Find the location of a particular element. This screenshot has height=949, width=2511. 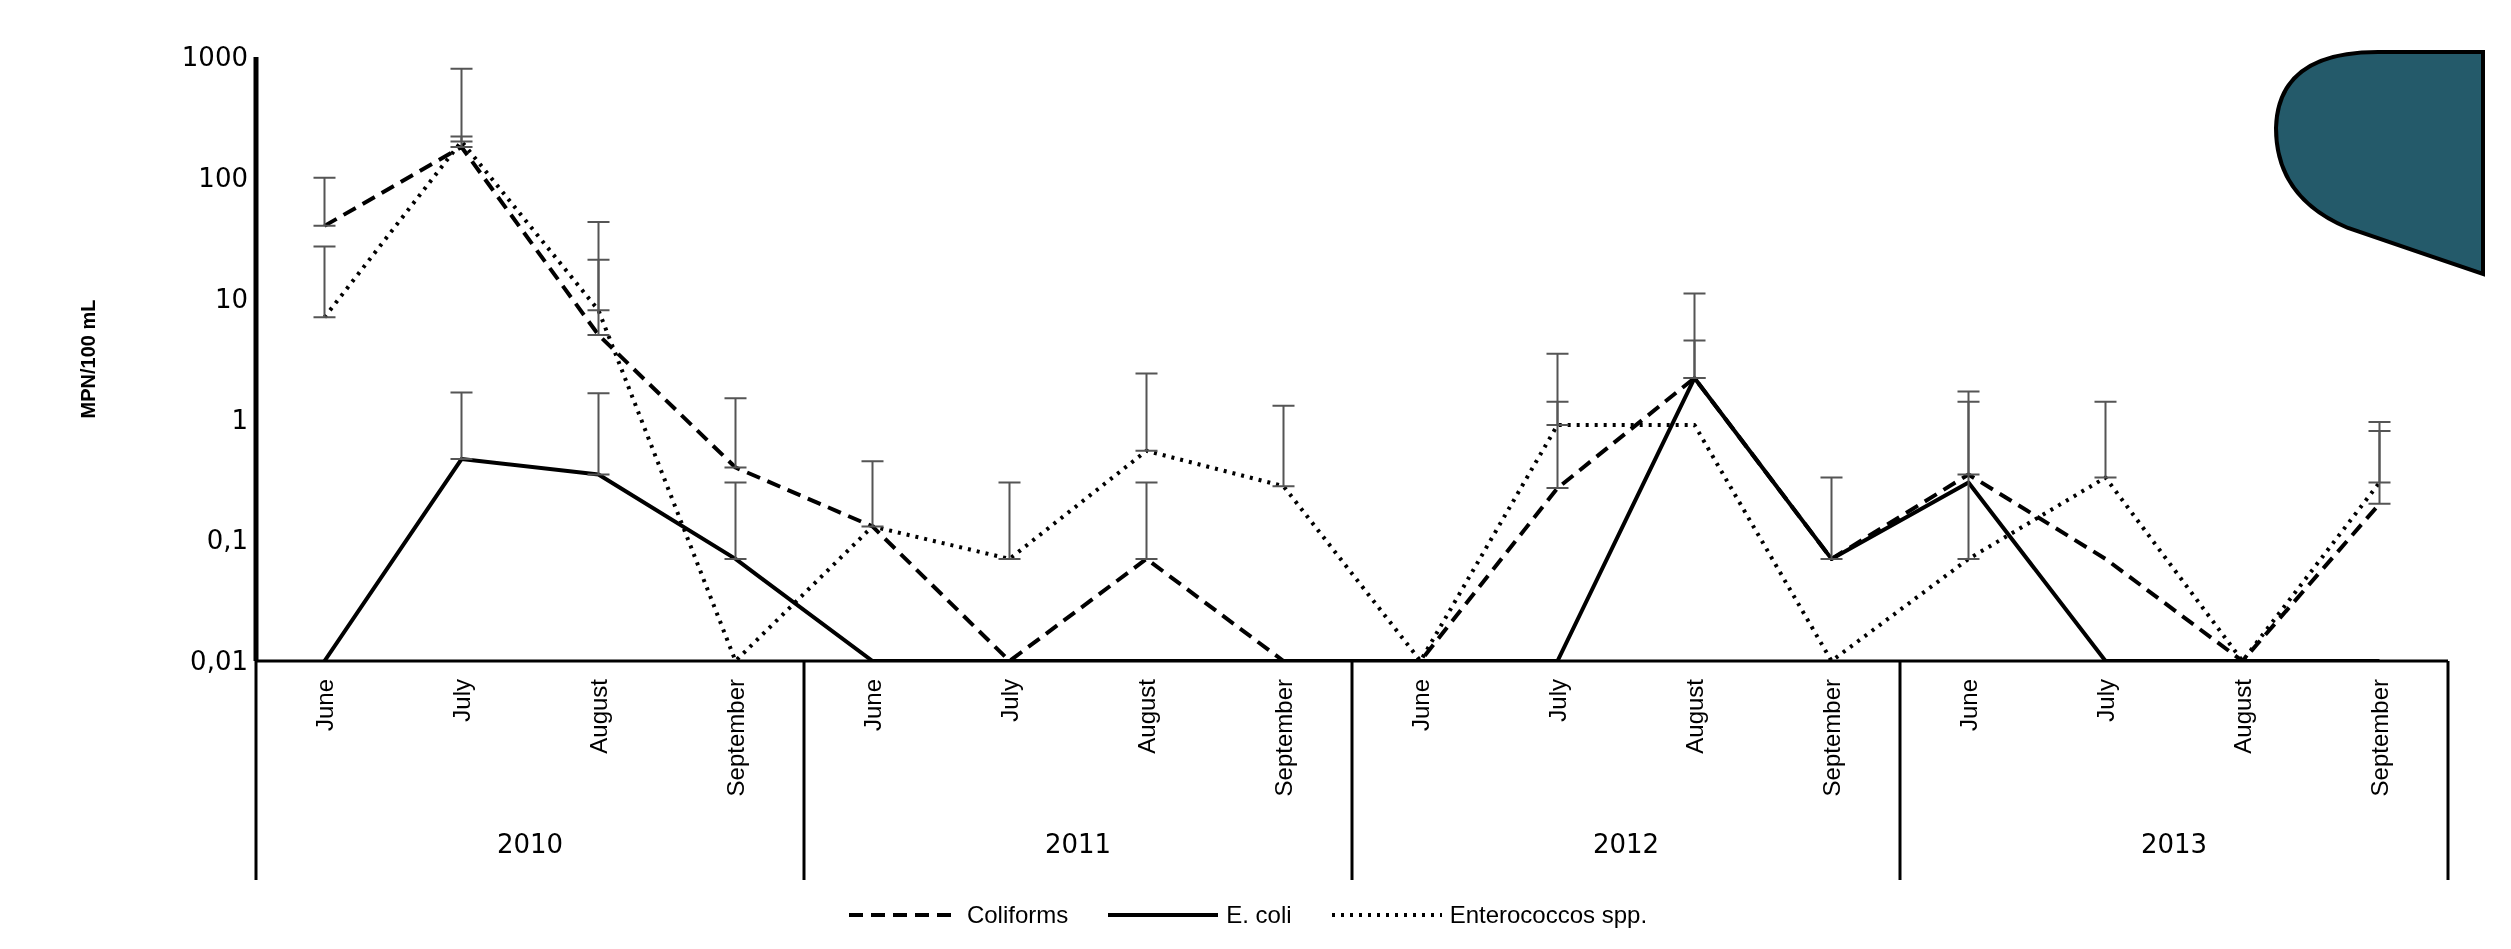

legend-label: Coliforms is located at coordinates (1017, 915).